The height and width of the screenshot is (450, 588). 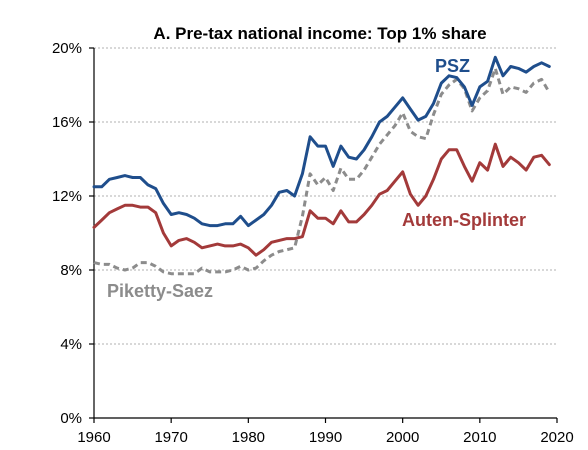 What do you see at coordinates (479, 437) in the screenshot?
I see `x-tick-label: 2010` at bounding box center [479, 437].